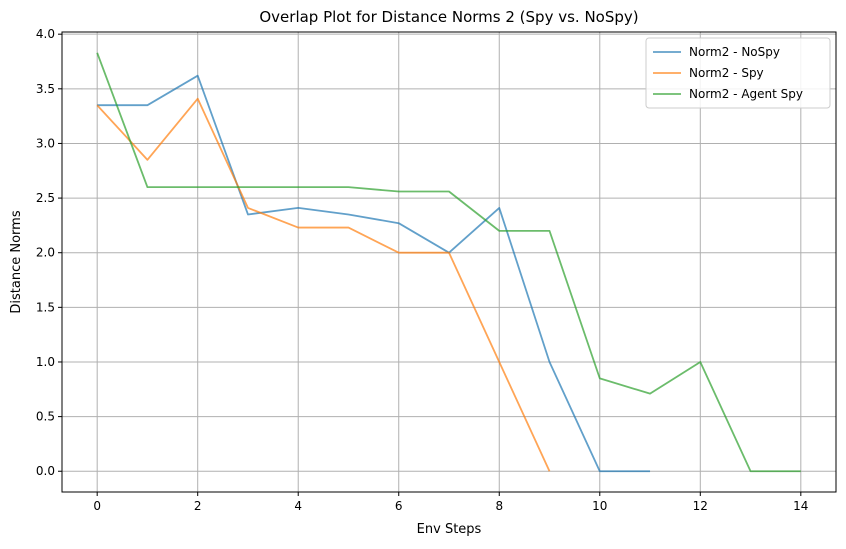 The height and width of the screenshot is (549, 846). What do you see at coordinates (45, 198) in the screenshot?
I see `y-tick-label: 2.5` at bounding box center [45, 198].